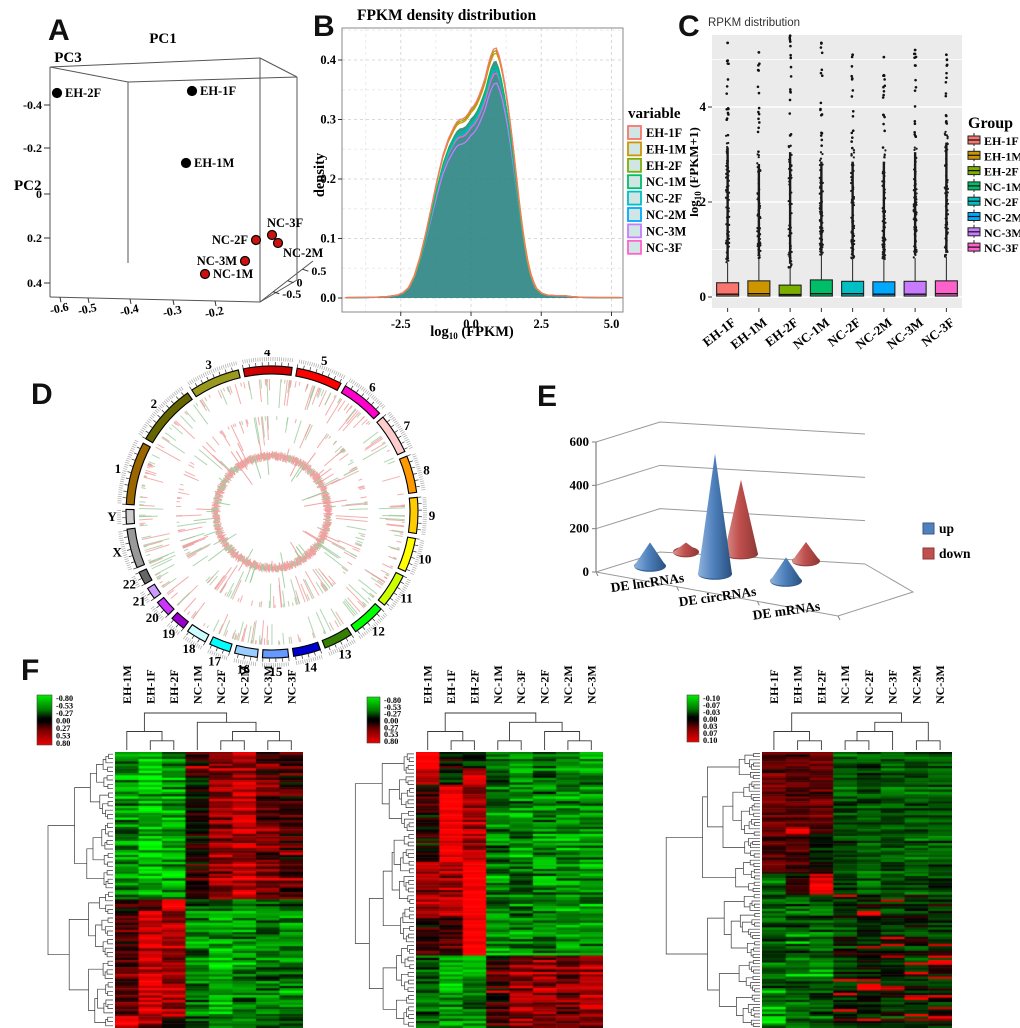  I want to click on svg-text: -0.3, so click(171, 311).